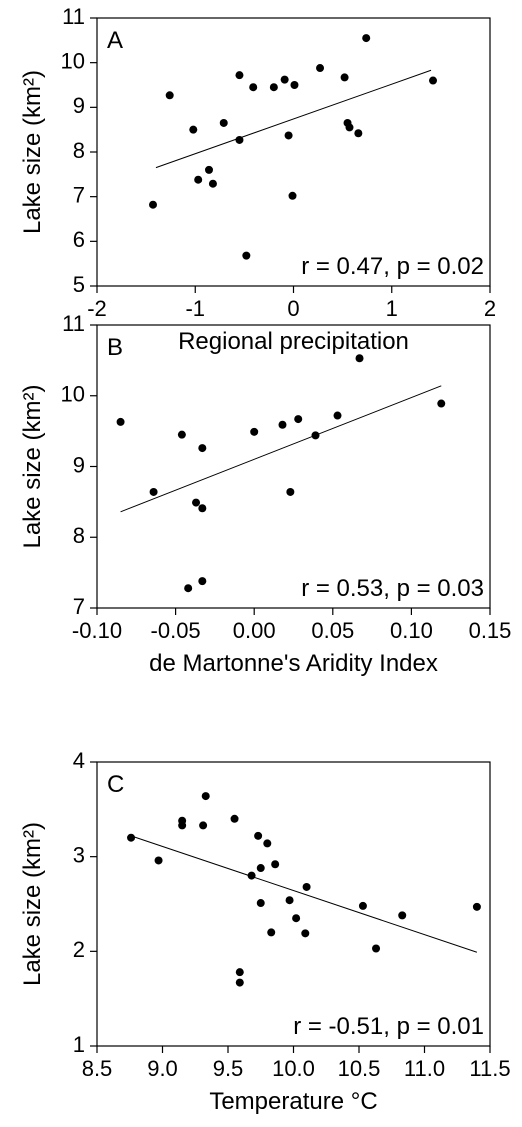  I want to click on x-tick-label: 10.5, so click(359, 1068).